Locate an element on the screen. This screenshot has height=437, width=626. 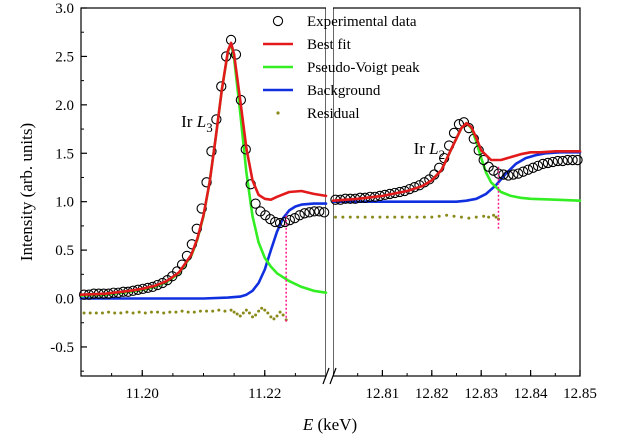
legend-item-background: Background is located at coordinates (322, 91).